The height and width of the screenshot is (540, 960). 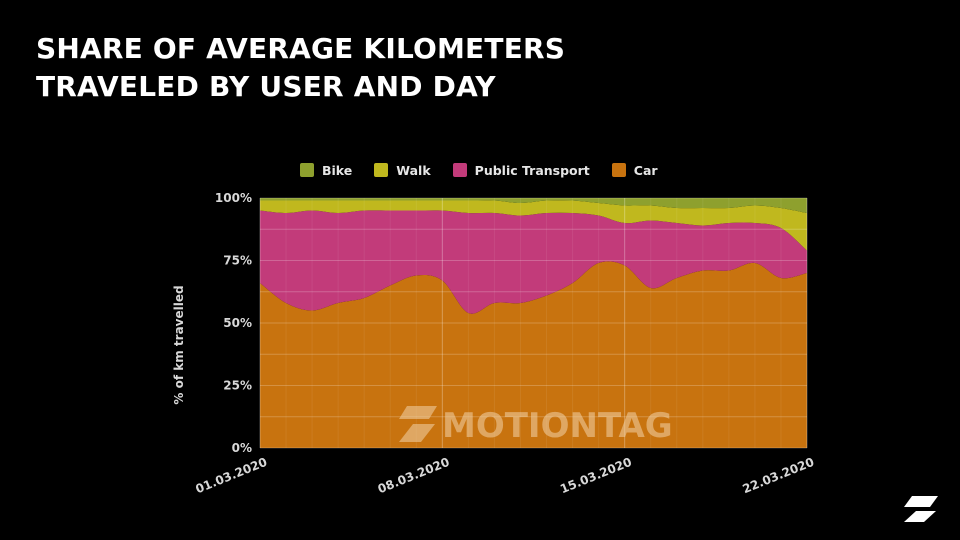 I want to click on x-axis-ticks: 01.03.2020 08.03.2020 15.03.2020 22.03.2020, so click(x=504, y=475).